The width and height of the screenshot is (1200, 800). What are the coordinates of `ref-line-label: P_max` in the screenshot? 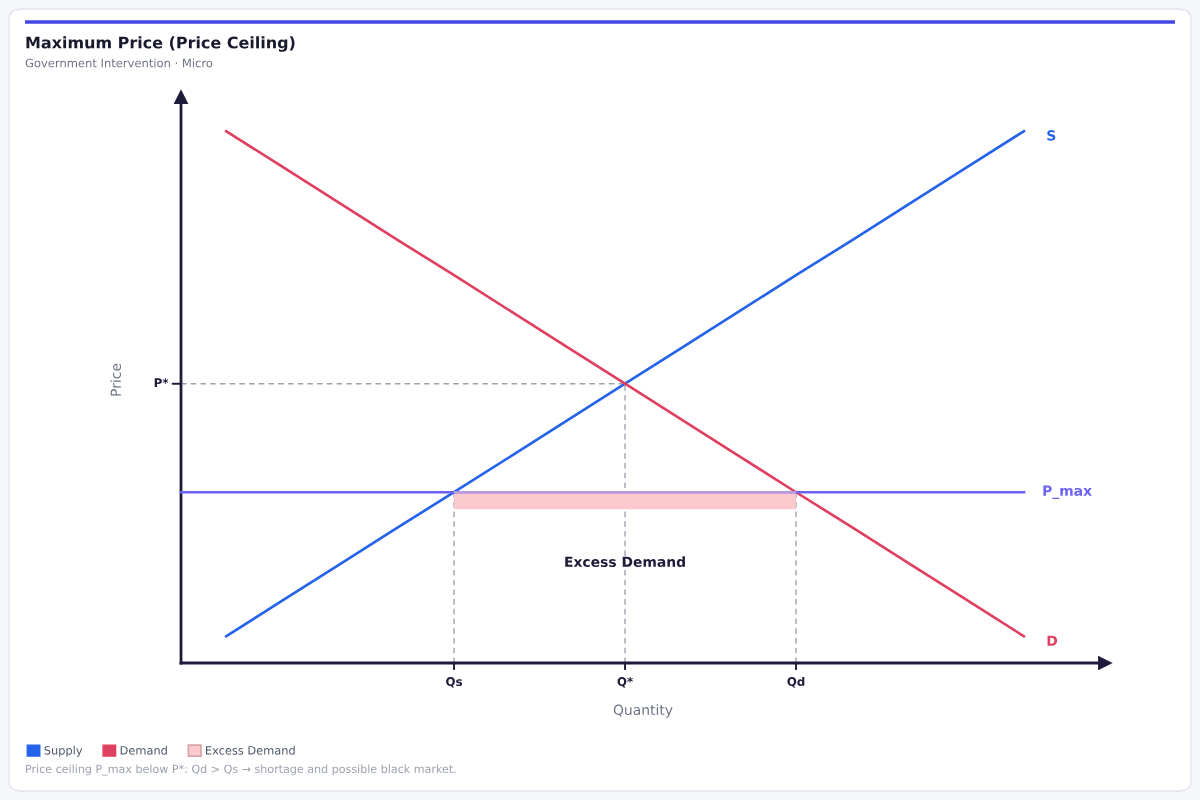 It's located at (1067, 492).